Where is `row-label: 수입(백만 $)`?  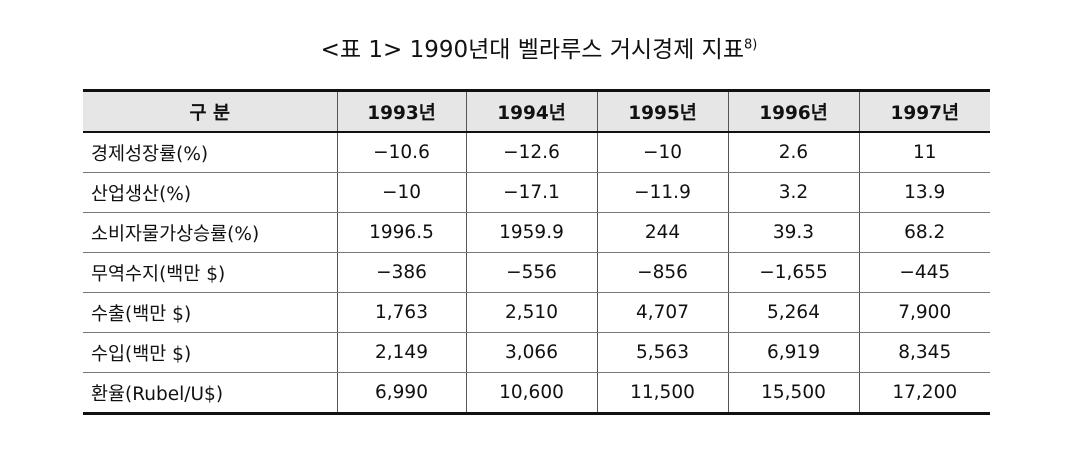
row-label: 수입(백만 $) is located at coordinates (210, 352).